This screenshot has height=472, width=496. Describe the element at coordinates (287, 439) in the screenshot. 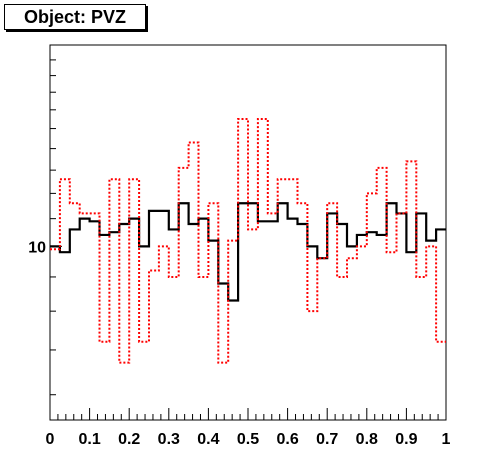

I see `x-tick-label: 0.6` at that location.